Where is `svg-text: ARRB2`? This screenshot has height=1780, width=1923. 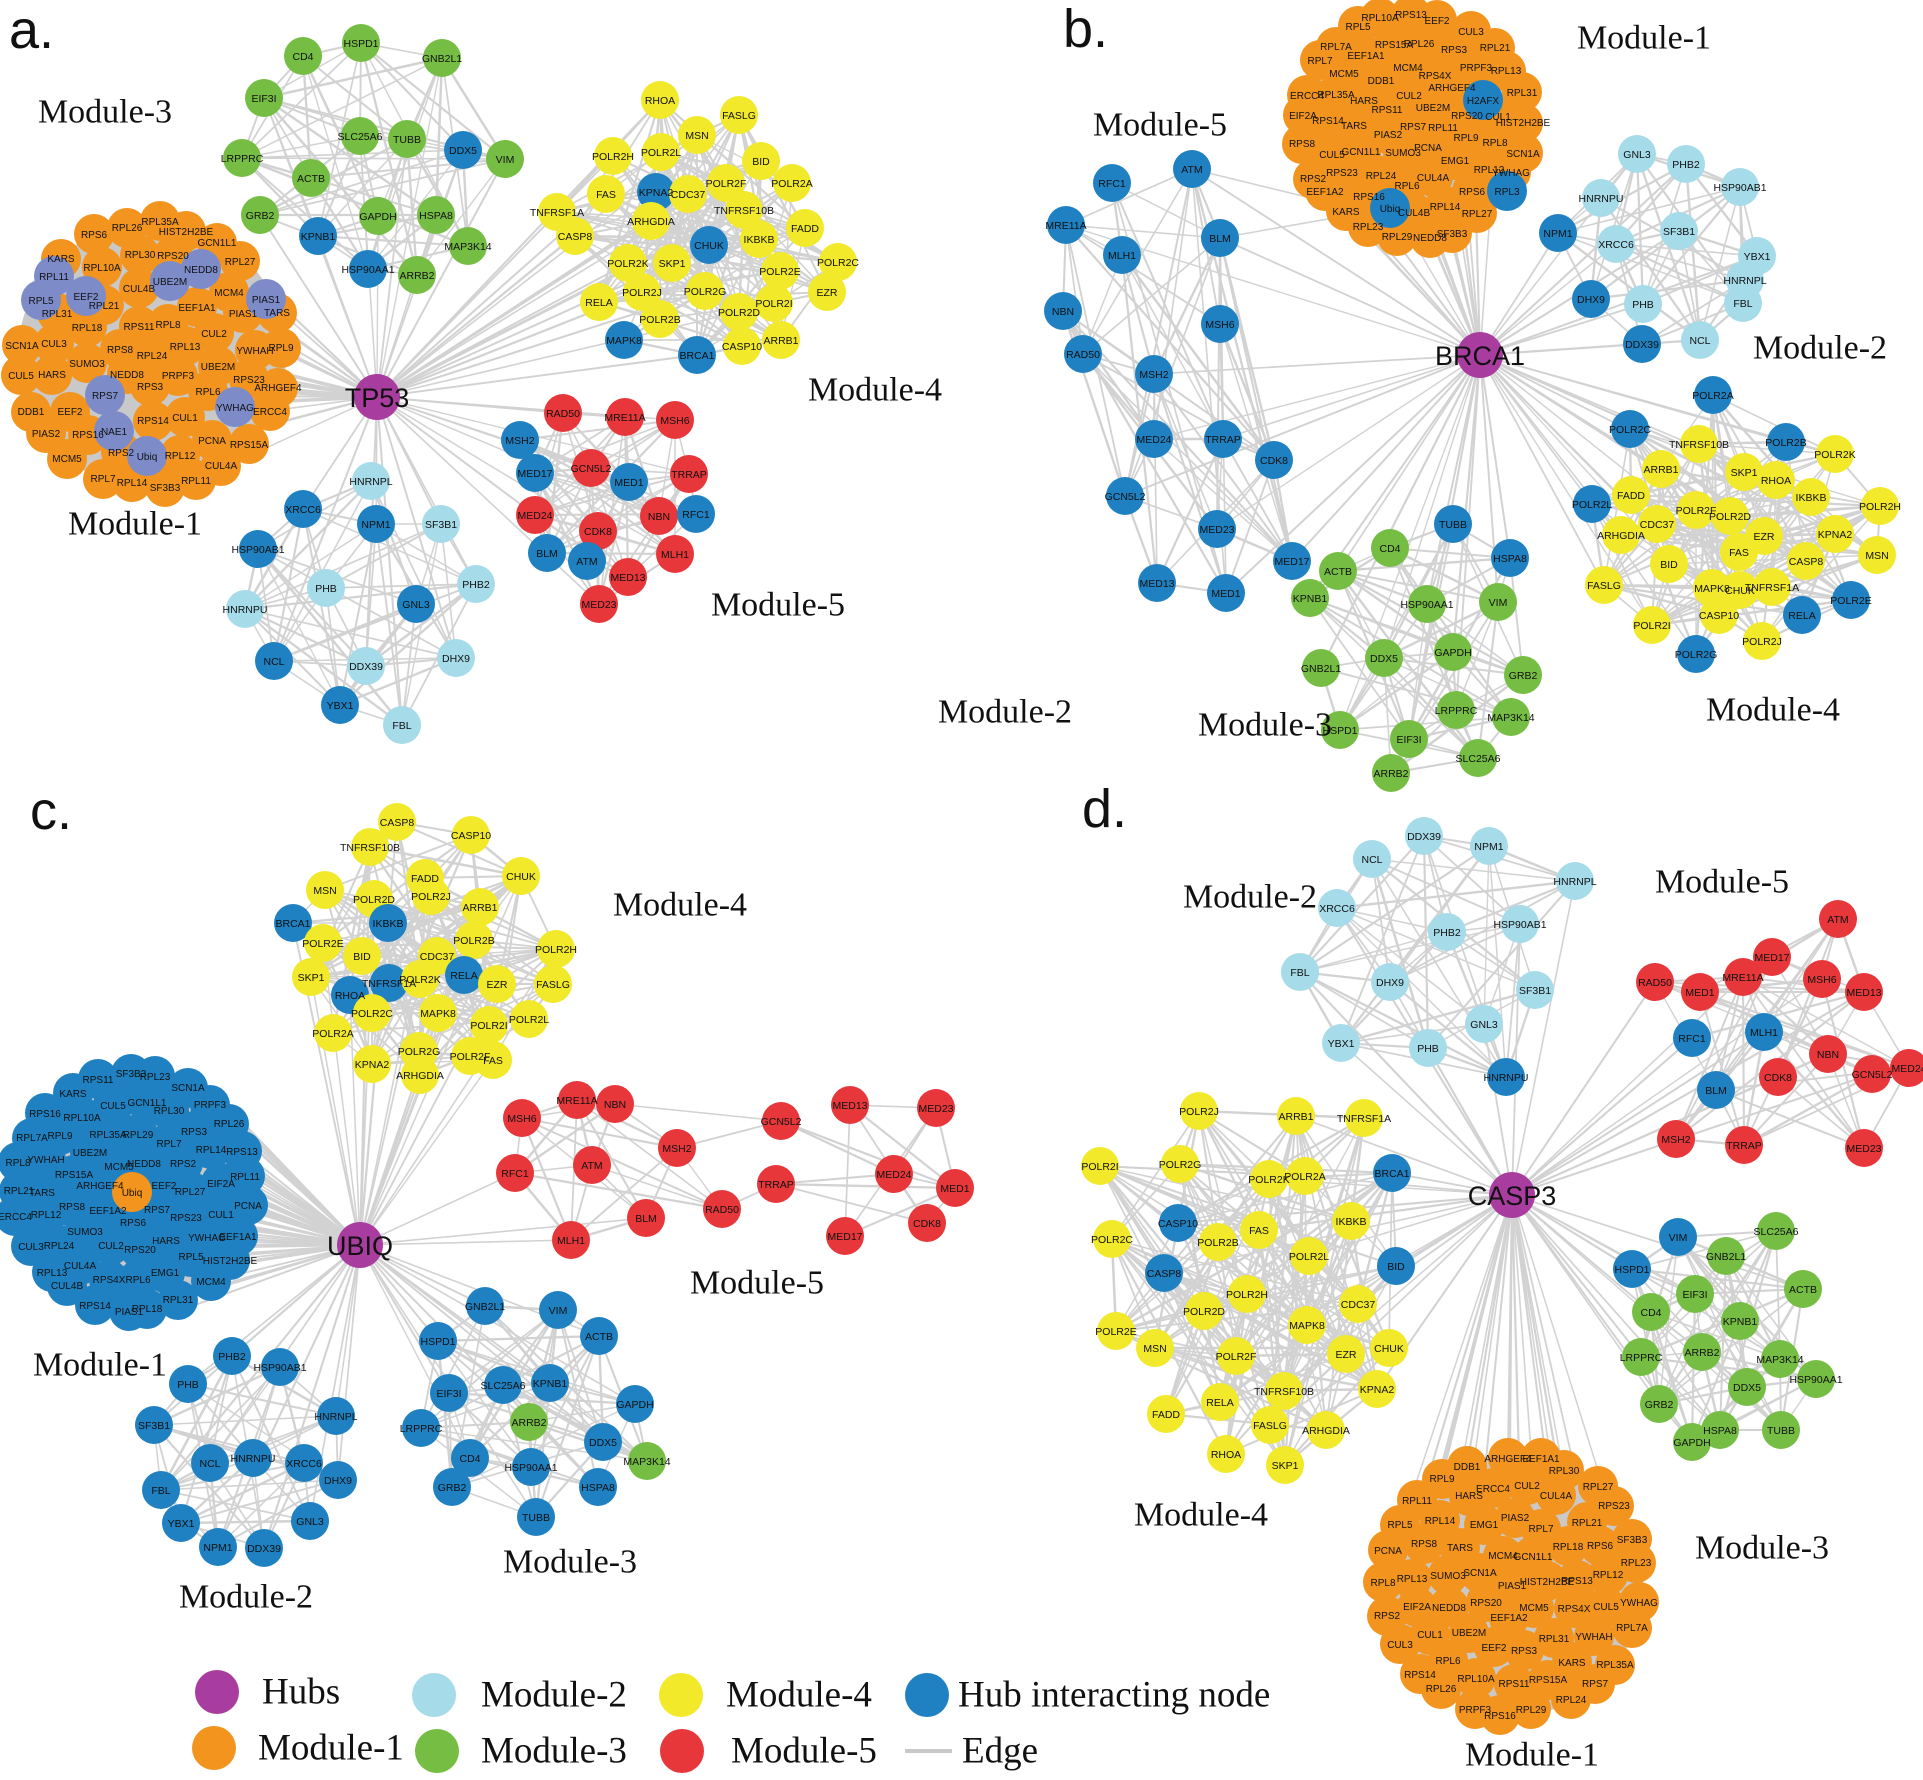
svg-text: ARRB2 is located at coordinates (1390, 774).